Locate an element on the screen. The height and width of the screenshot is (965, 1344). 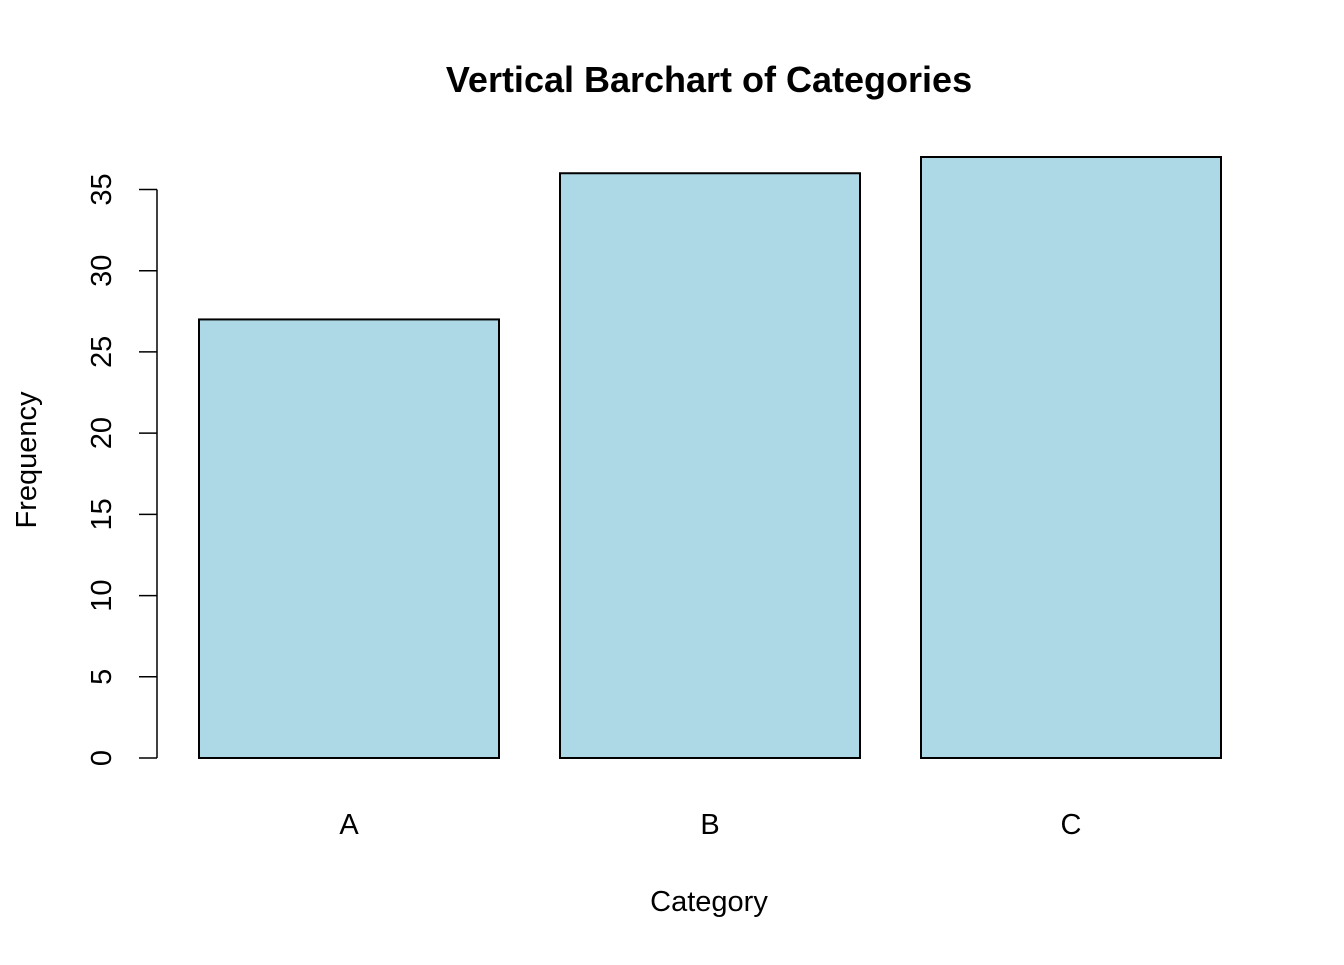
x-tick-label: C is located at coordinates (1071, 825).